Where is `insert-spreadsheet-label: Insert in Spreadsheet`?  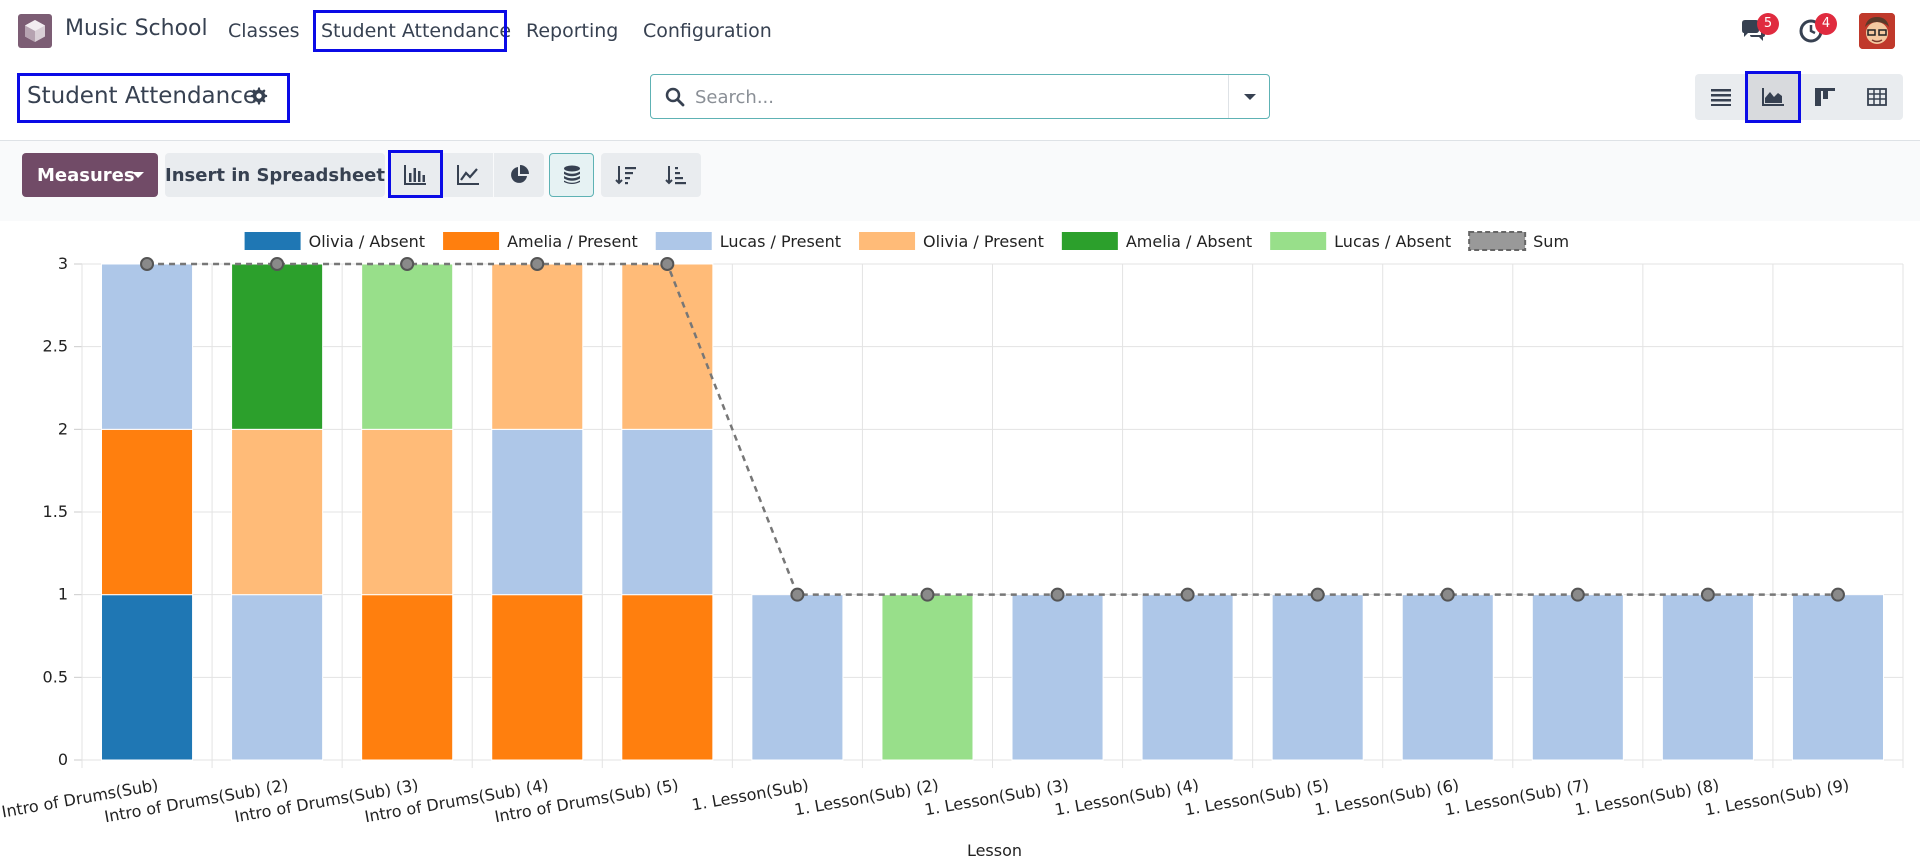 insert-spreadsheet-label: Insert in Spreadsheet is located at coordinates (275, 175).